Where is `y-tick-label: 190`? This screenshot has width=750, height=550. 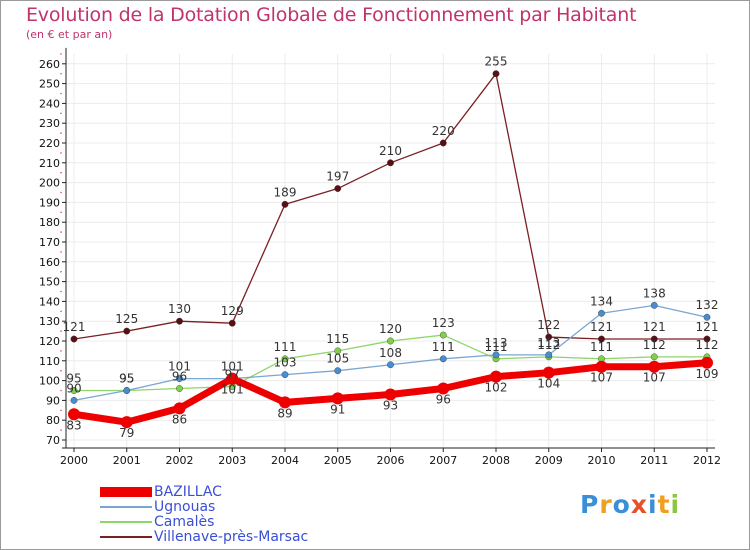
y-tick-label: 190 is located at coordinates (49, 202).